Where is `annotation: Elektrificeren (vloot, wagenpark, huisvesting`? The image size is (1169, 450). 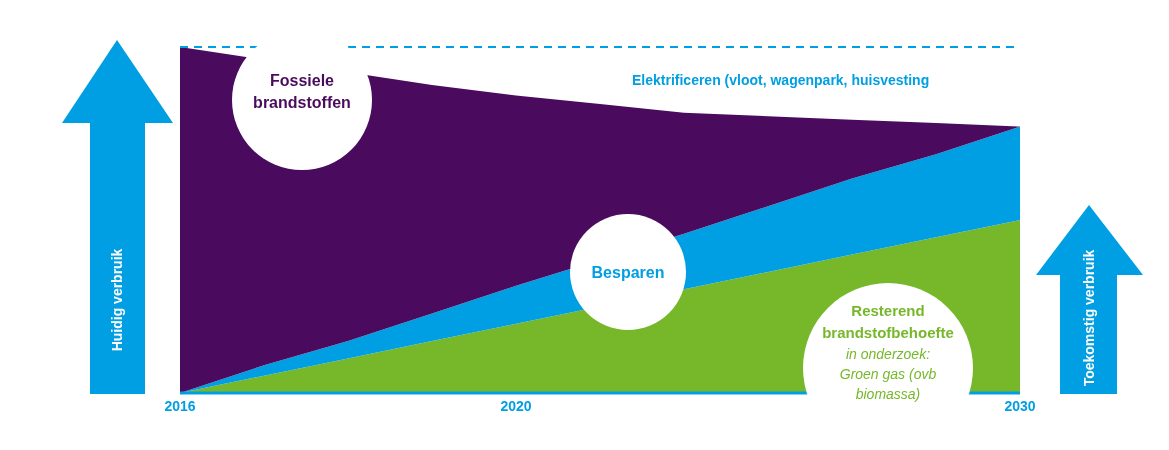 annotation: Elektrificeren (vloot, wagenpark, huisvesting is located at coordinates (781, 80).